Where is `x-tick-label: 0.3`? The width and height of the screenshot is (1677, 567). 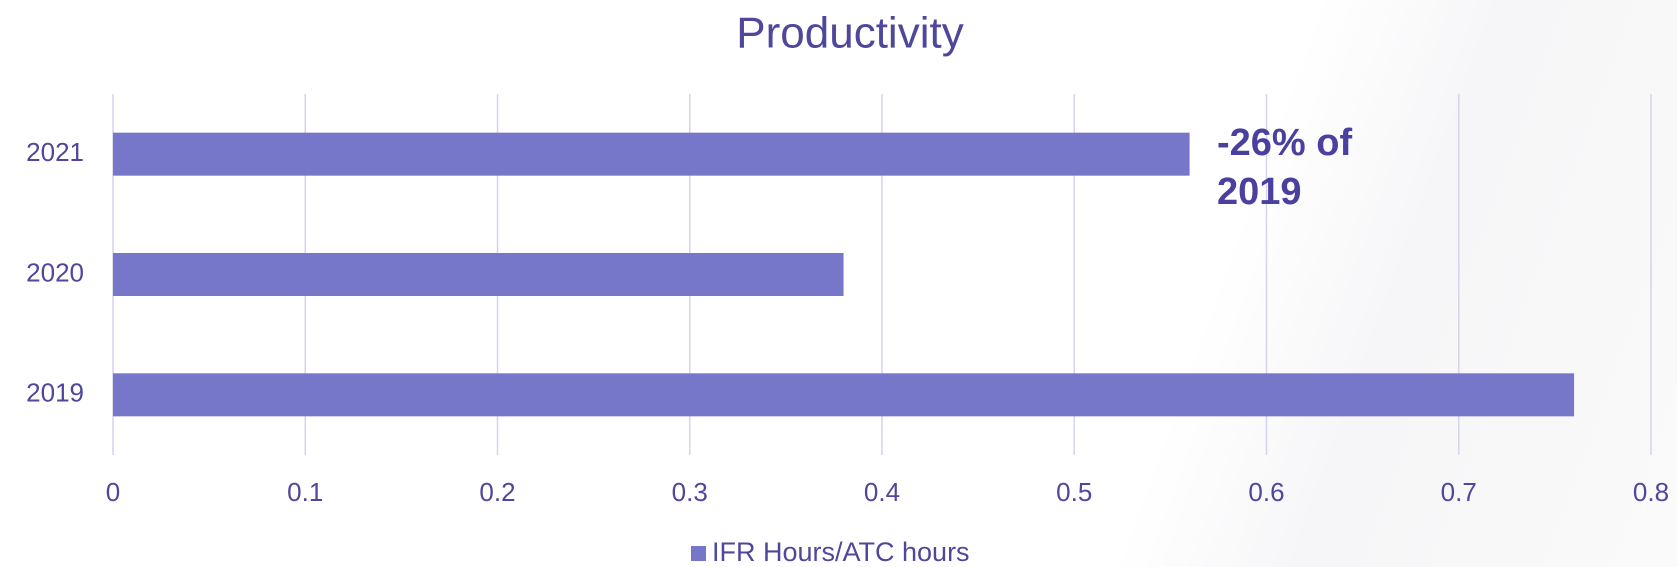 x-tick-label: 0.3 is located at coordinates (690, 492).